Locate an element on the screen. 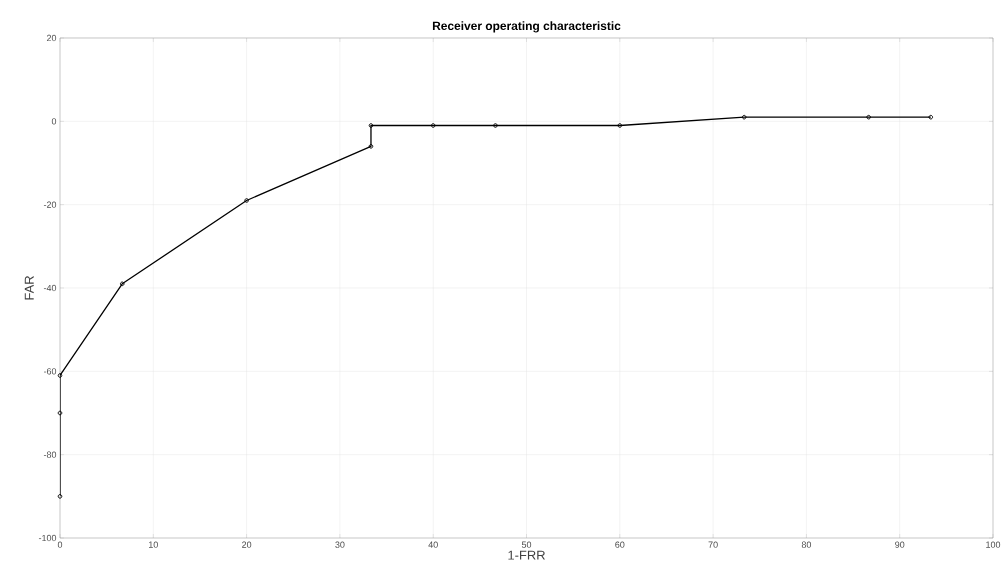  x-tick-label: 30 is located at coordinates (340, 544).